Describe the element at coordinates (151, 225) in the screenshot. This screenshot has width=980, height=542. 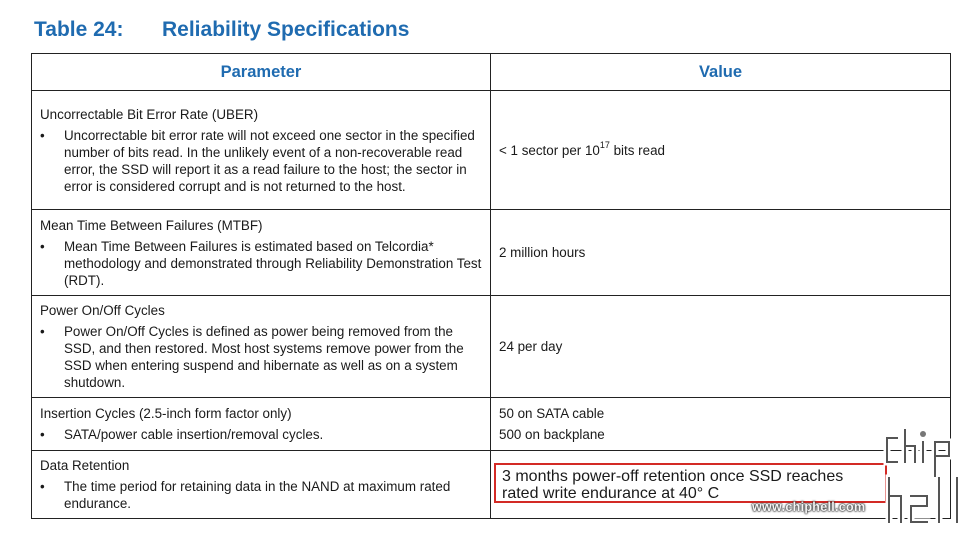
I see `param-name: Mean Time Between Failures (MTBF)` at that location.